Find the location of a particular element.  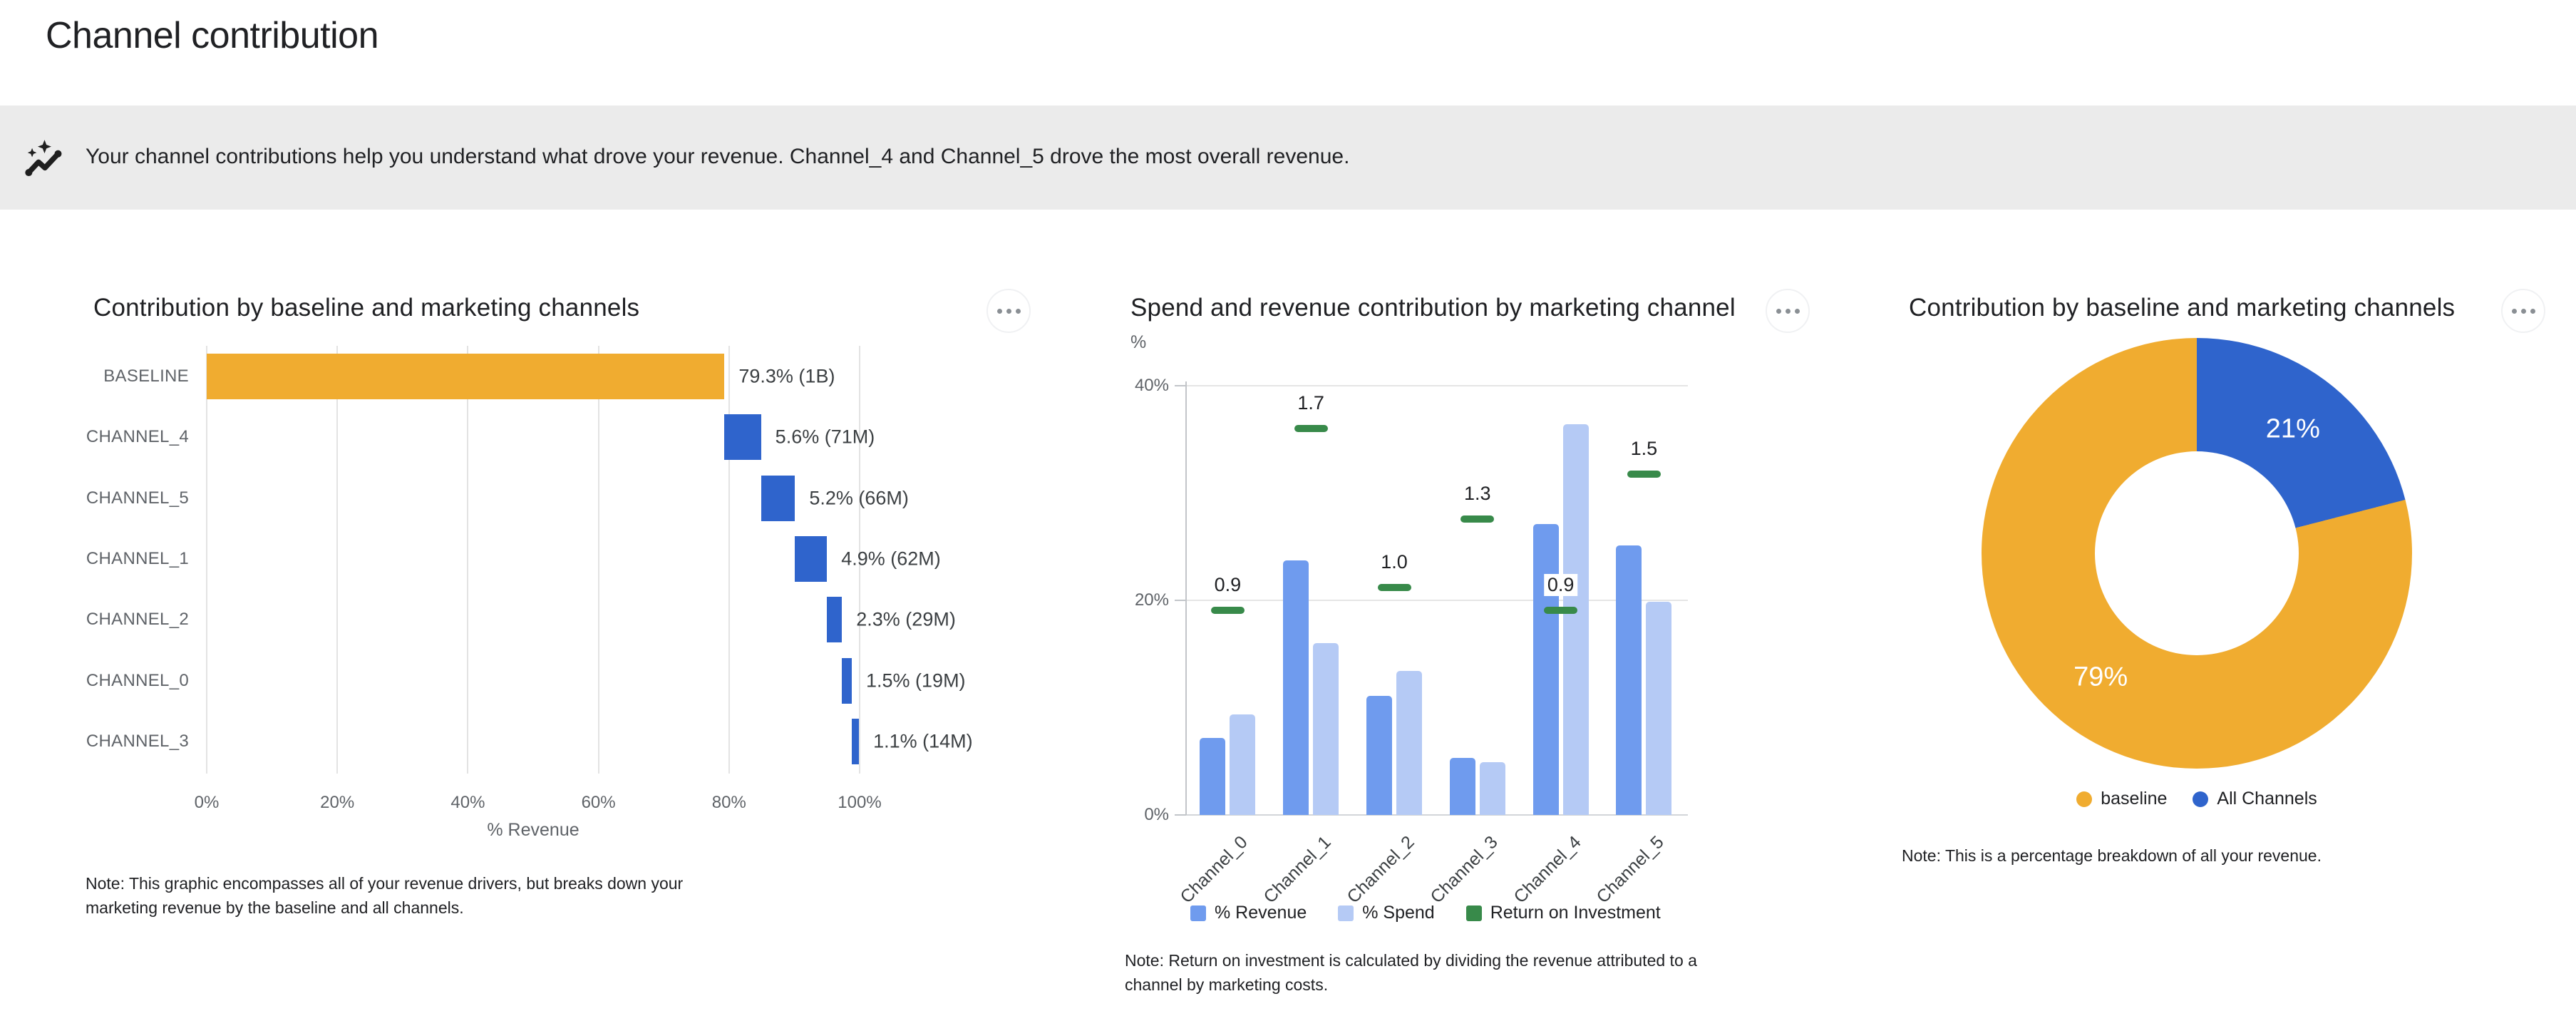

legend-item: All Channels is located at coordinates (2255, 799).